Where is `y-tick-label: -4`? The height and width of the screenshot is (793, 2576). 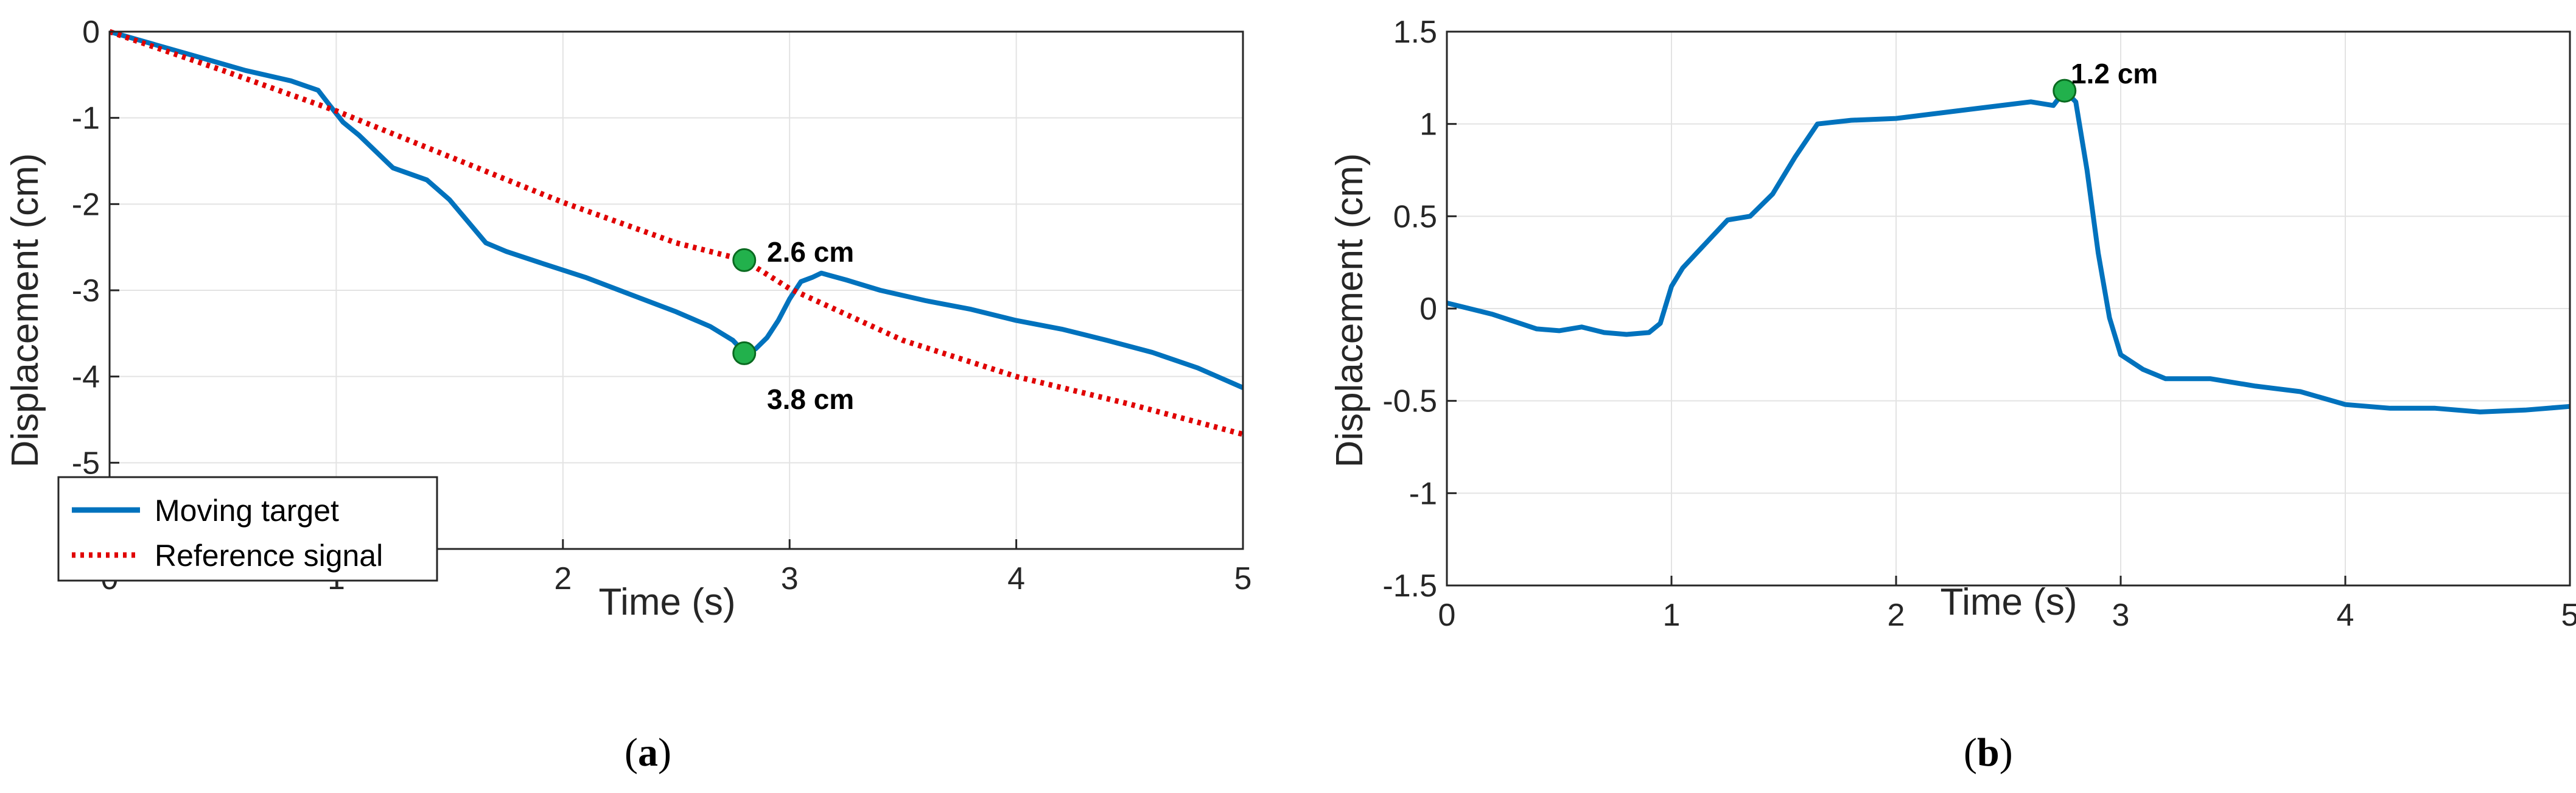
y-tick-label: -4 is located at coordinates (86, 377).